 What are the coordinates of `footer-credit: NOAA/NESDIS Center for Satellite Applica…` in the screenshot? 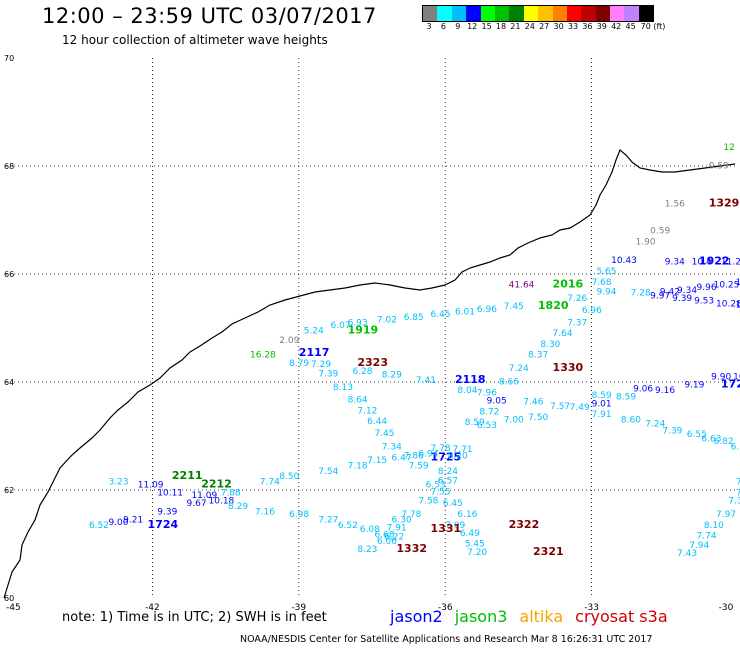 It's located at (446, 639).